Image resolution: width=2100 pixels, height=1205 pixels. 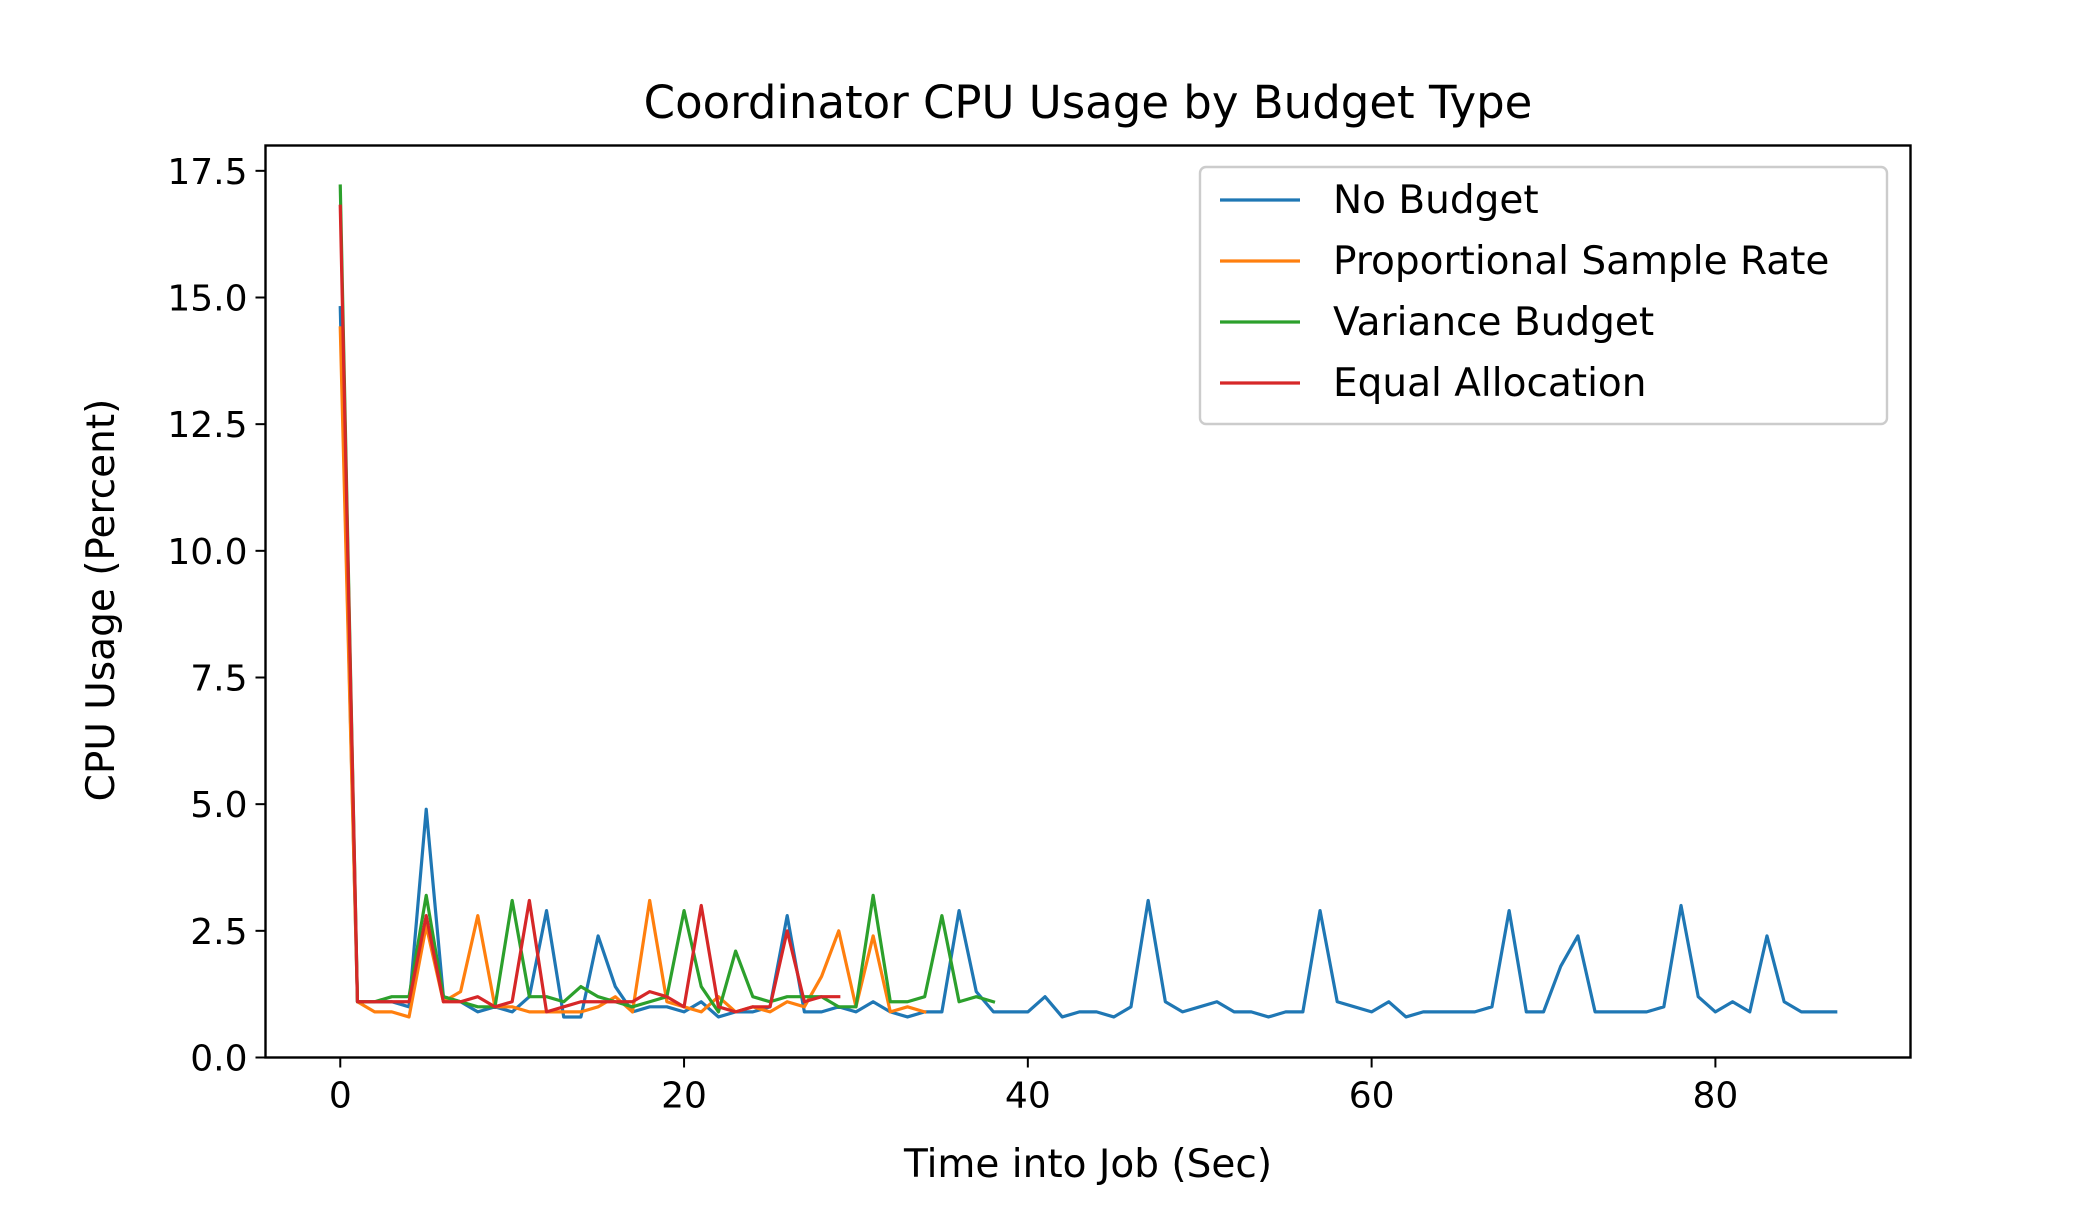 What do you see at coordinates (218, 679) in the screenshot?
I see `y-tick-label: 7.5` at bounding box center [218, 679].